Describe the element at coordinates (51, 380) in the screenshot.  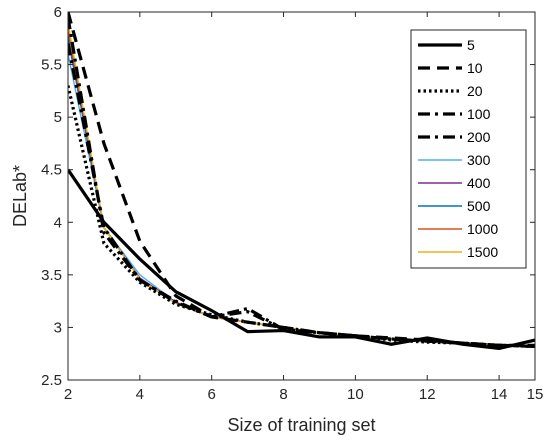
I see `y-tick-label: 2.5` at that location.